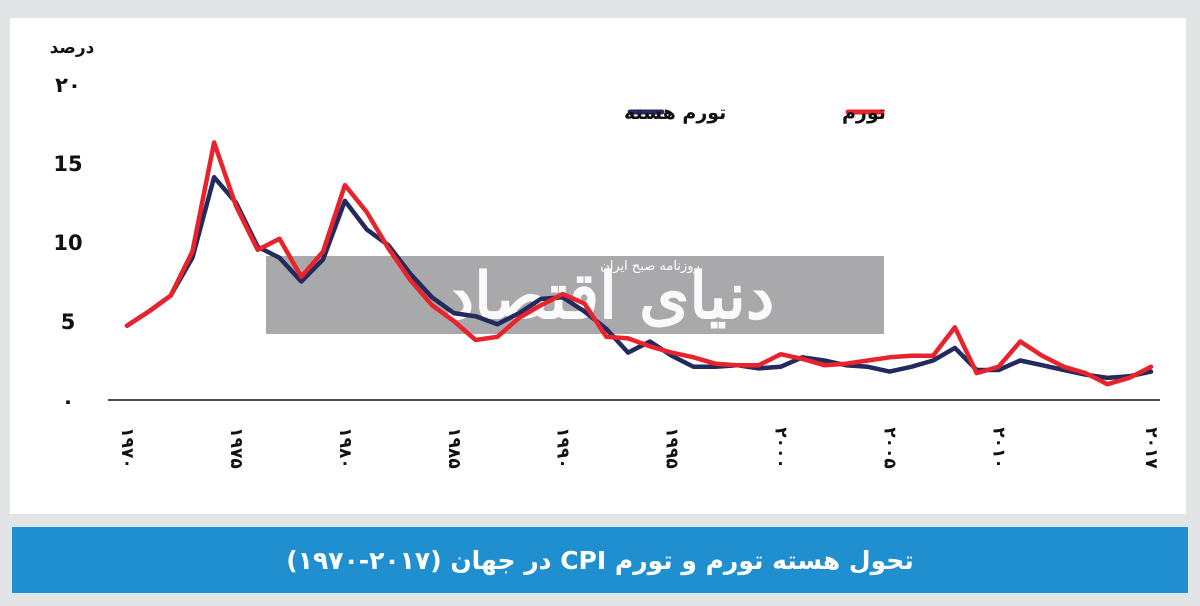  Describe the element at coordinates (127, 448) in the screenshot. I see `x-tick-label: ۱۹۷۰` at that location.